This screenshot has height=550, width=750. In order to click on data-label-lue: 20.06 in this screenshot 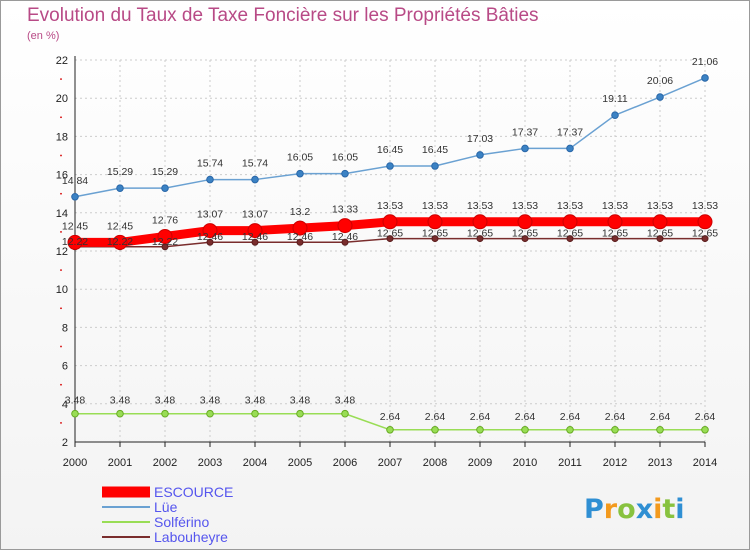, I will do `click(660, 81)`.